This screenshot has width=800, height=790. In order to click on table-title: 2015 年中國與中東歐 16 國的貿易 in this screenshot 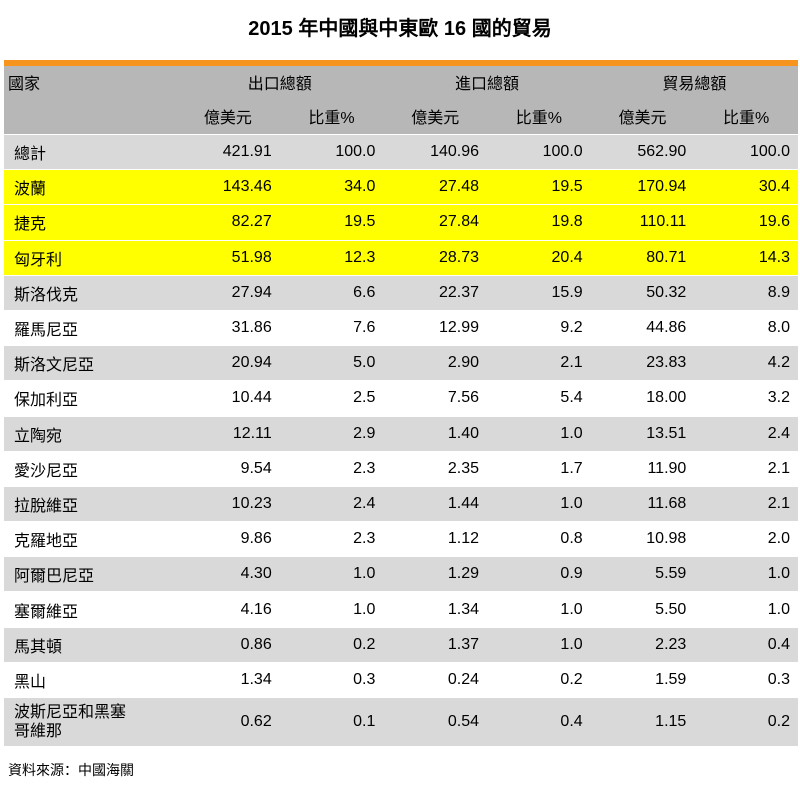, I will do `click(400, 29)`.